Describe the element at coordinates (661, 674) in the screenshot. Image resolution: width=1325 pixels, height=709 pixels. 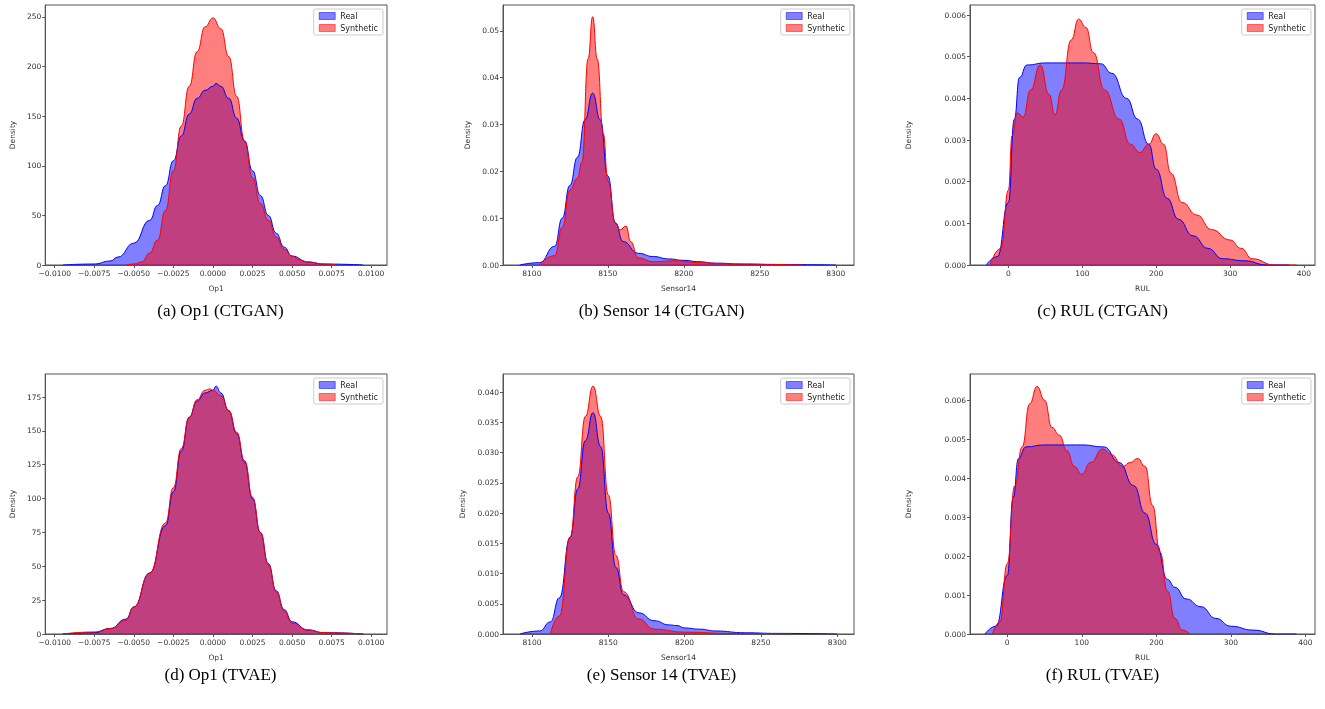
I see `text: (e) Sensor 14 (TVAE)` at that location.